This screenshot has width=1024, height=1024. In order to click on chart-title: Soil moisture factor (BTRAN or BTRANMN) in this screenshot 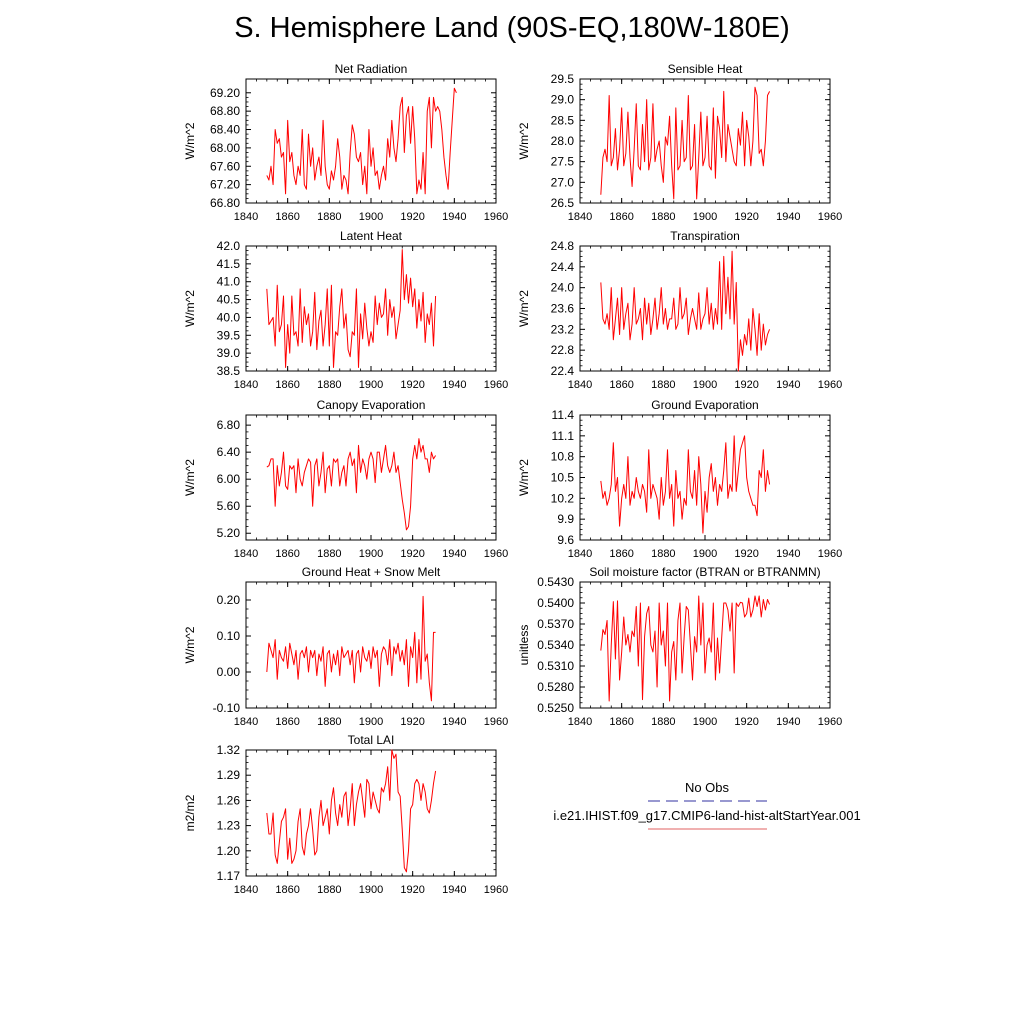, I will do `click(704, 572)`.